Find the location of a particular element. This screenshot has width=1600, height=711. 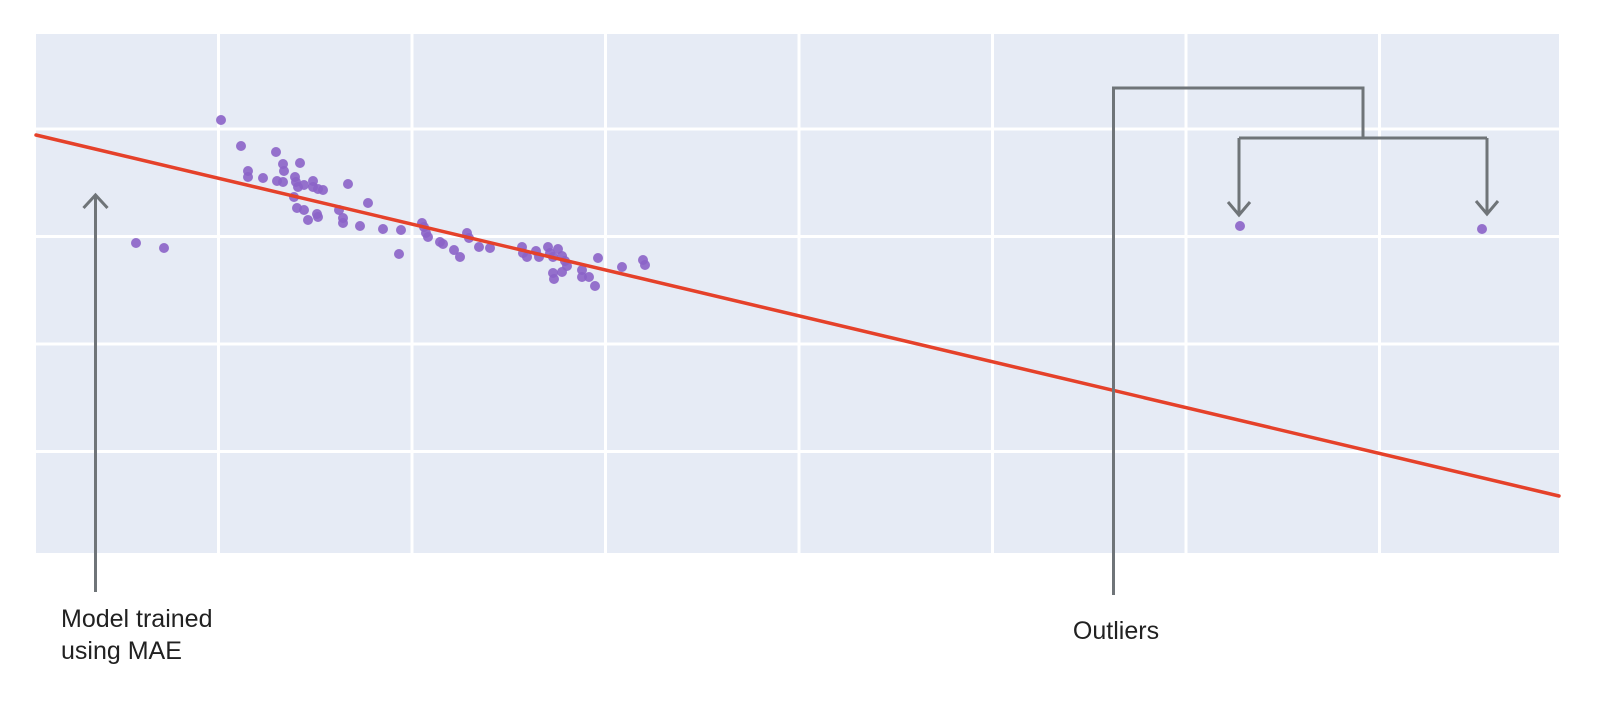

outlier-points is located at coordinates (1361, 227).